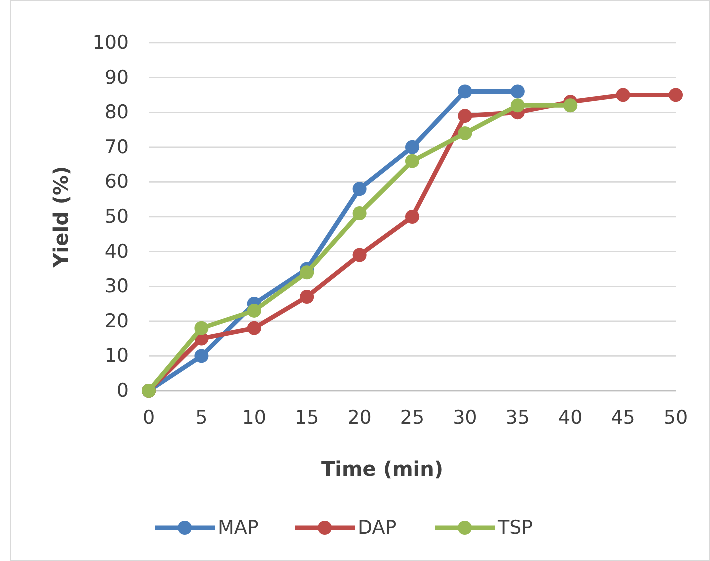 Image resolution: width=710 pixels, height=561 pixels. Describe the element at coordinates (110, 43) in the screenshot. I see `y-tick-label: 100` at that location.